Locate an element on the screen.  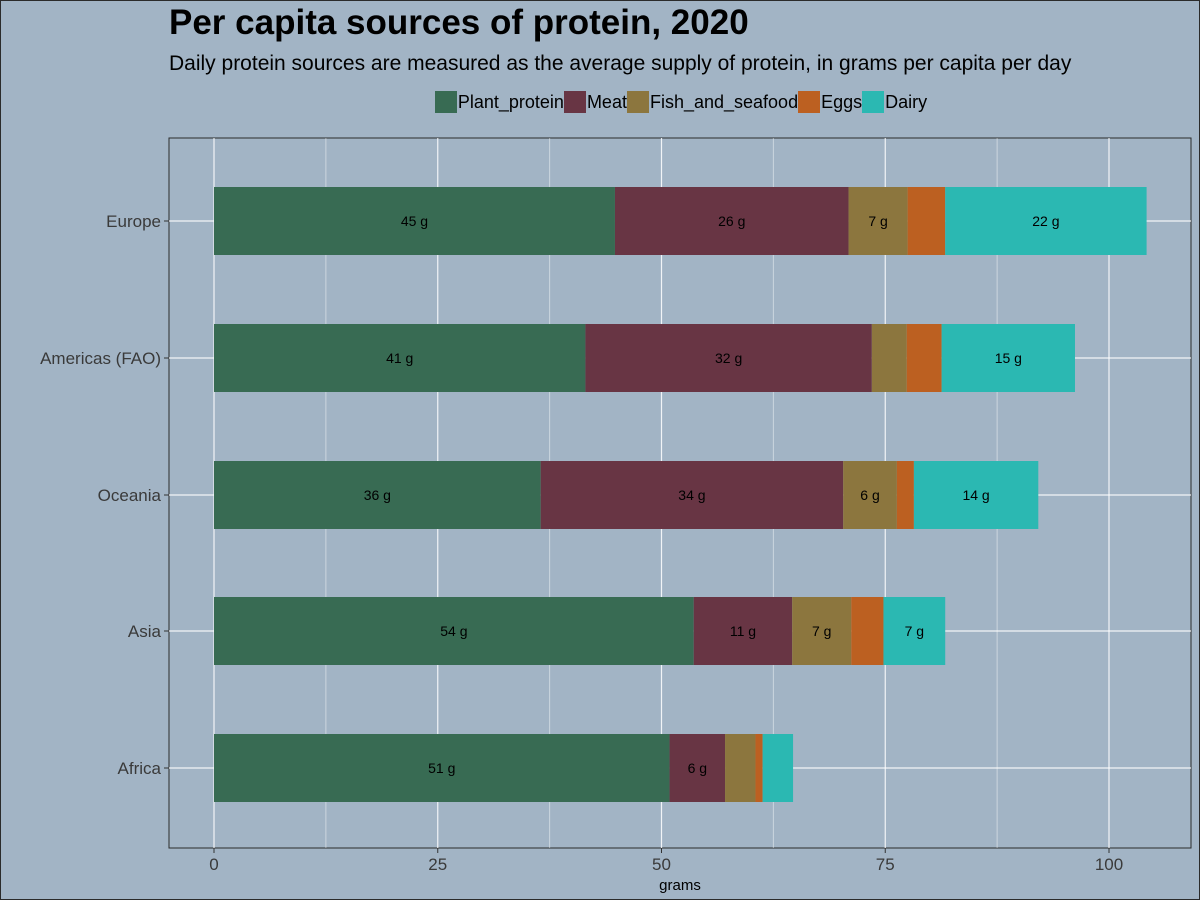
y-tick-label: Asia is located at coordinates (145, 631).